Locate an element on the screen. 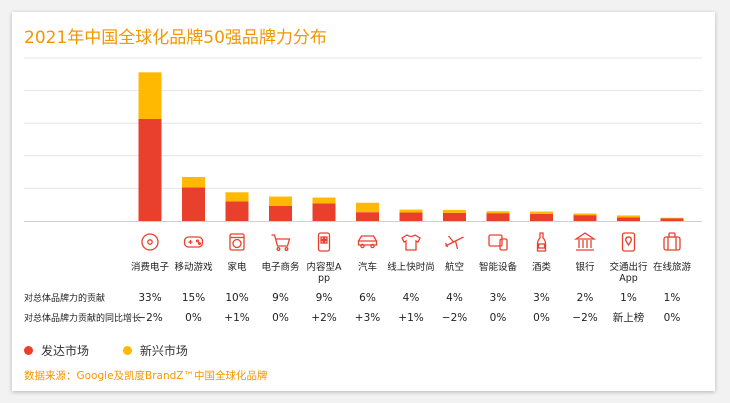 The image size is (730, 403). row-1-value-11: 2% is located at coordinates (585, 298).